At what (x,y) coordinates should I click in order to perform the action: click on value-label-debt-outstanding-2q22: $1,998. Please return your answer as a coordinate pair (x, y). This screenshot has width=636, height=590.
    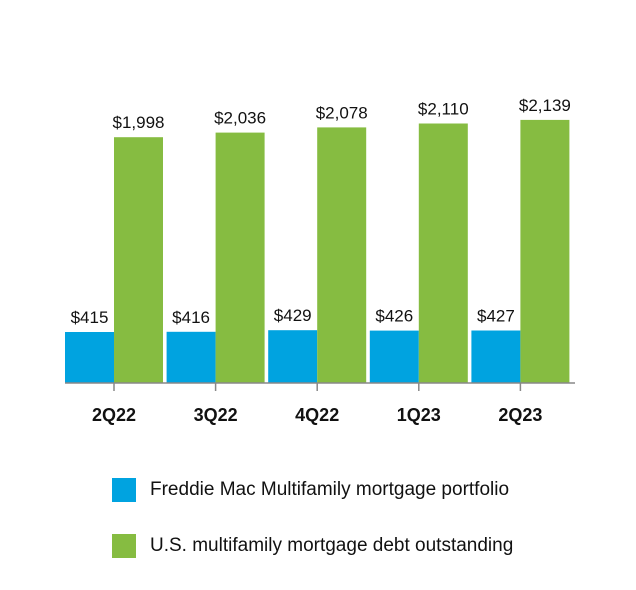
    Looking at the image, I should click on (139, 122).